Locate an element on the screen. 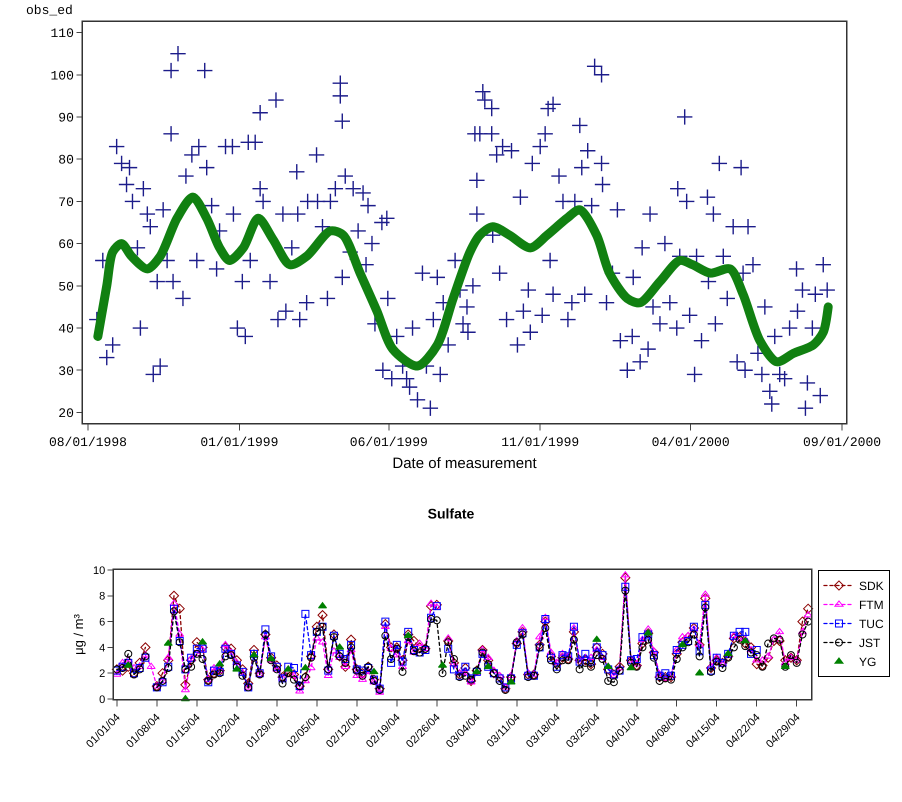  y-tick-label: 80 is located at coordinates (66, 160).